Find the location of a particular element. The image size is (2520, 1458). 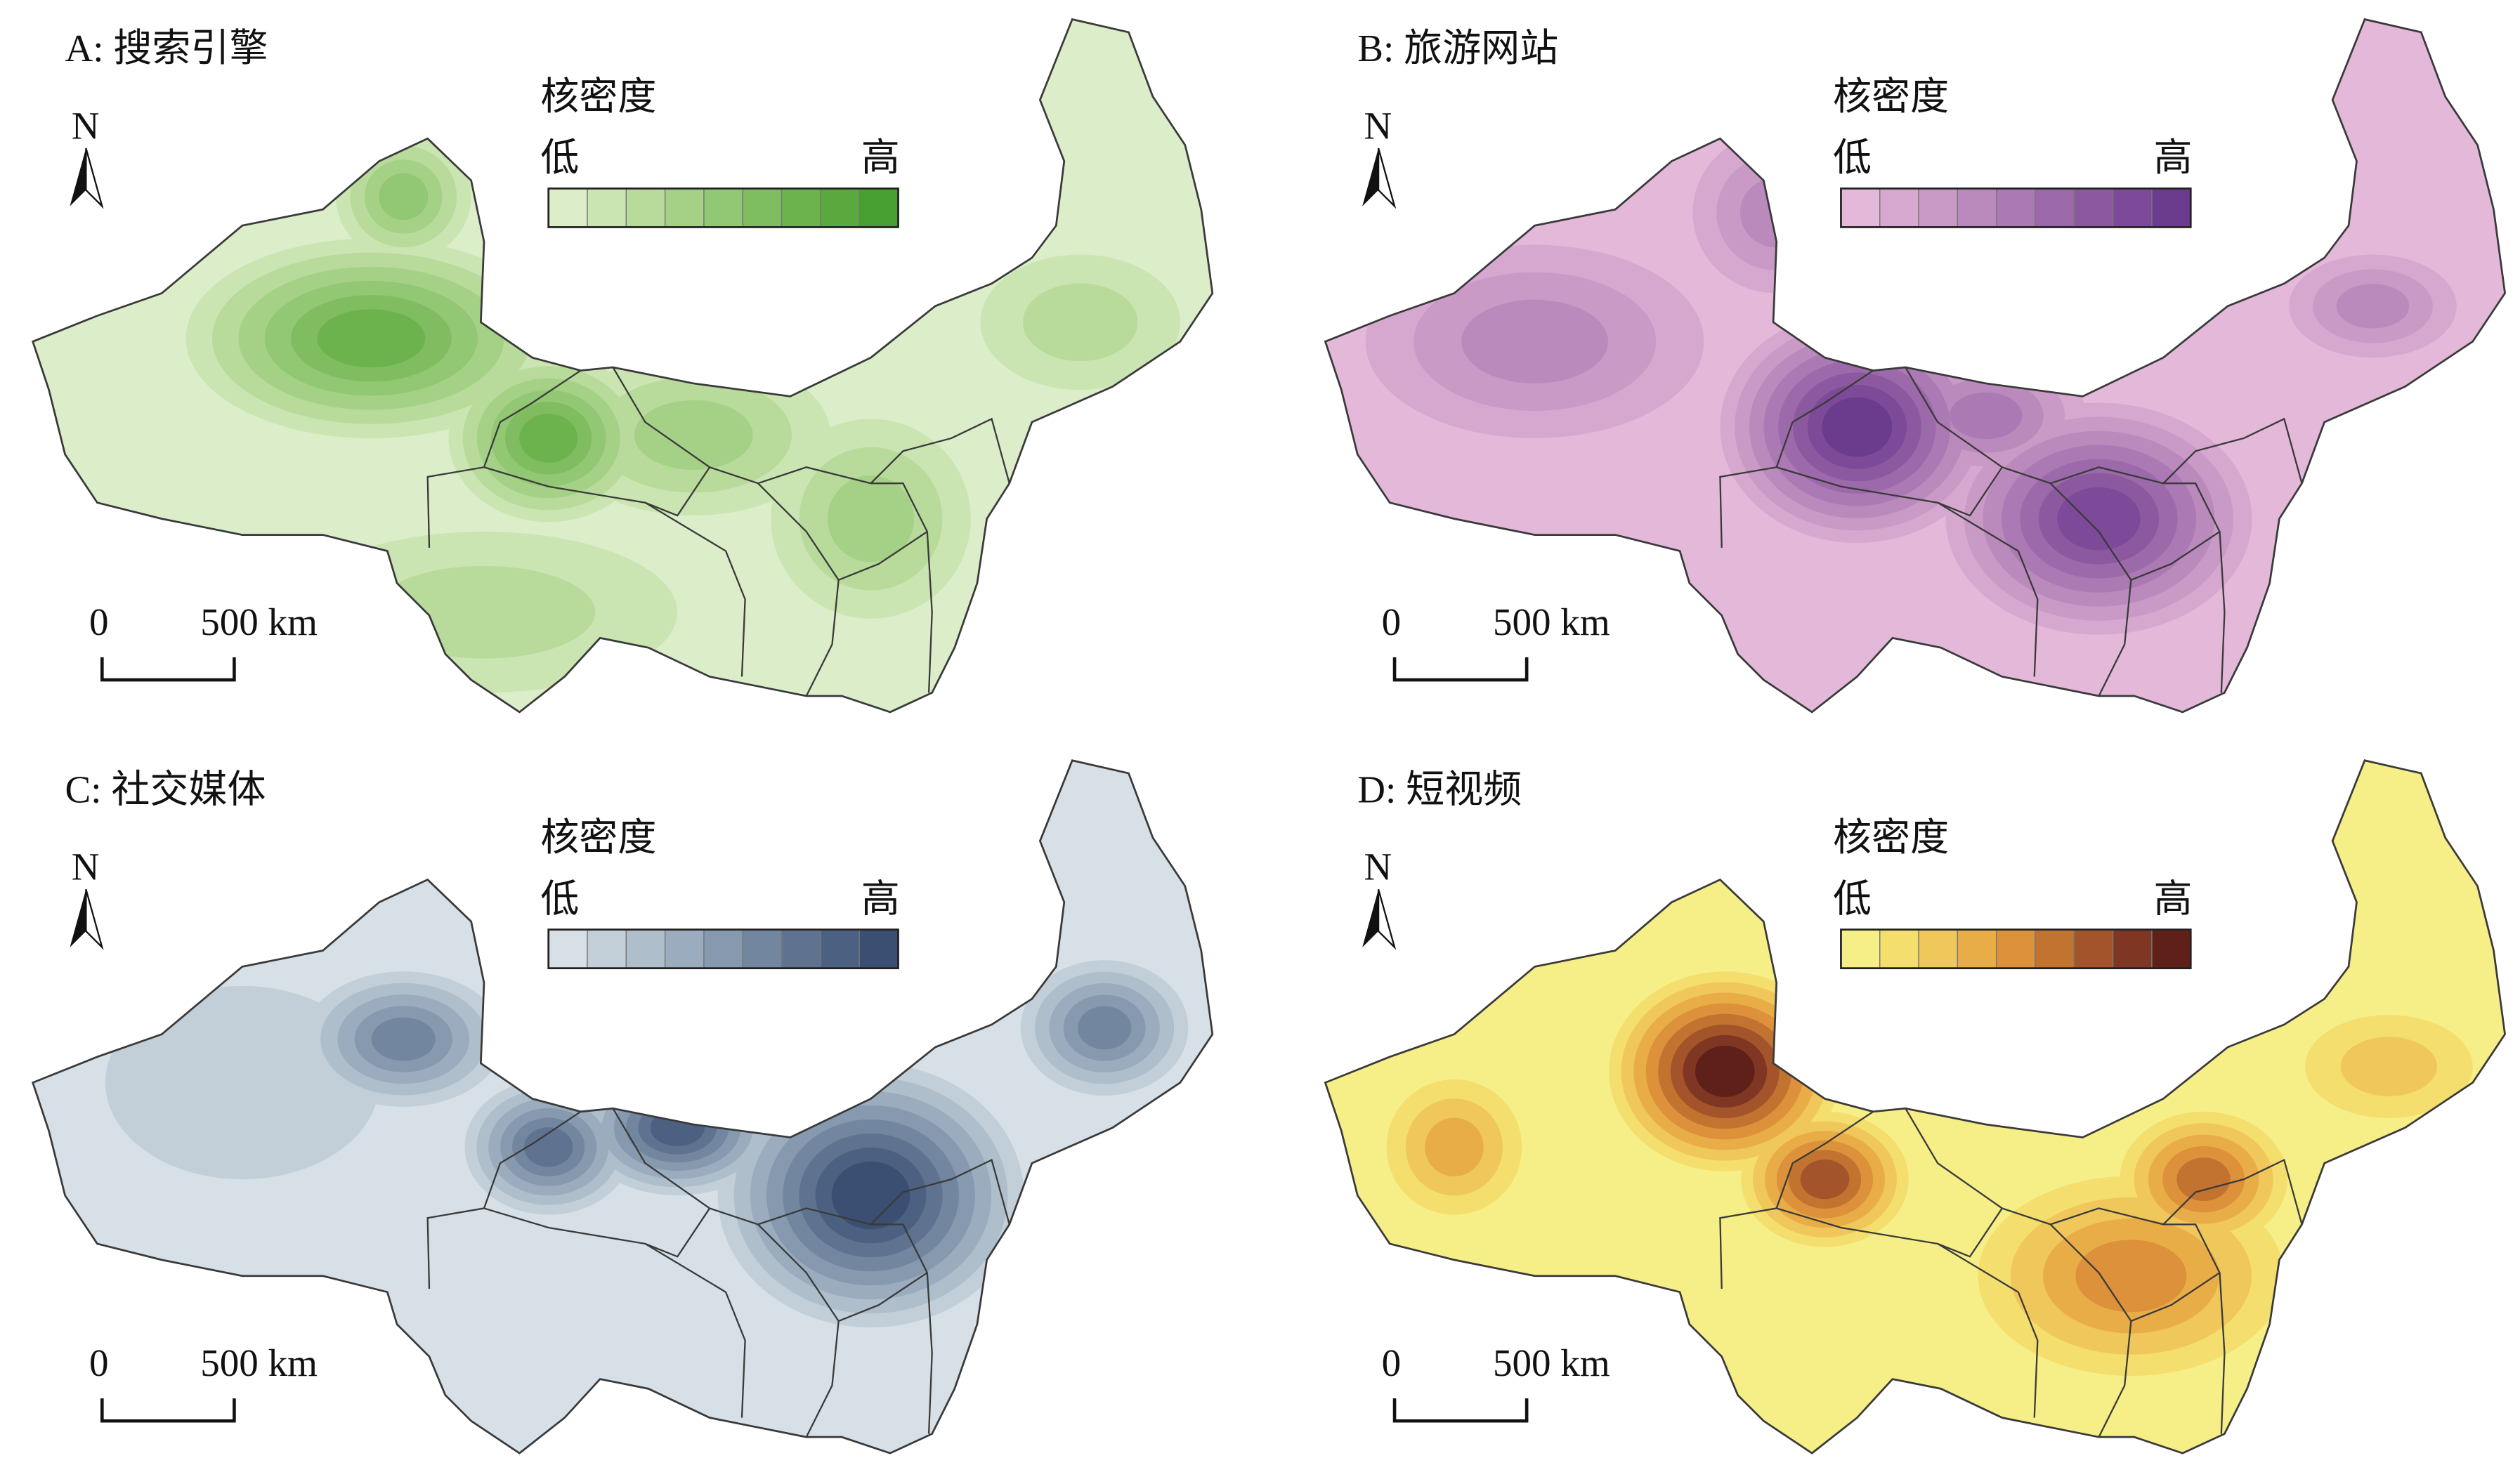

panel-title: B: 旅游网站 is located at coordinates (1457, 48).